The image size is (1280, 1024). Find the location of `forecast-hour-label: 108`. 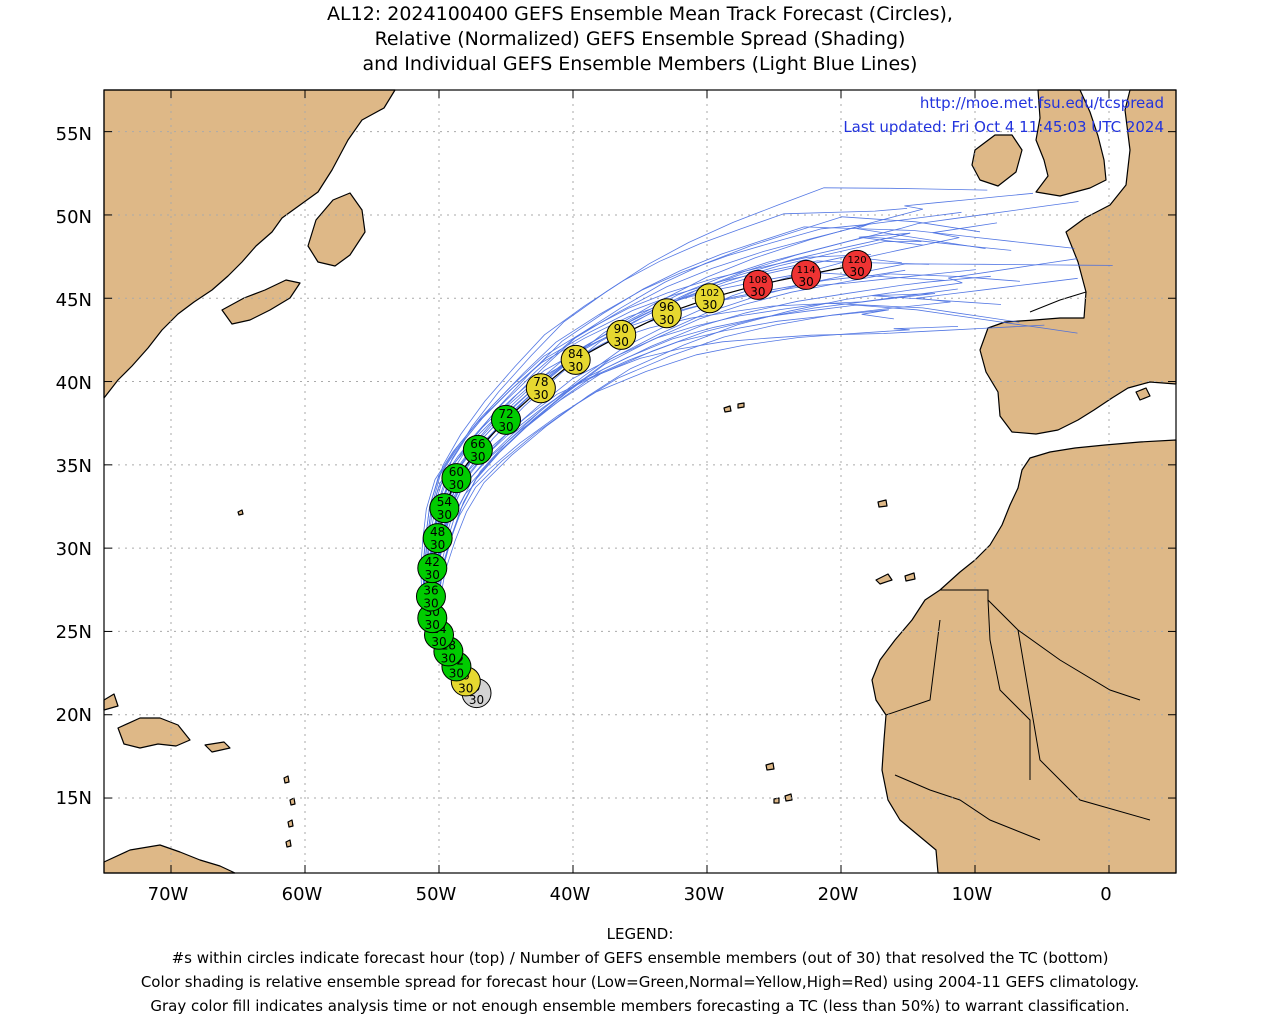

forecast-hour-label: 108 is located at coordinates (757, 280).